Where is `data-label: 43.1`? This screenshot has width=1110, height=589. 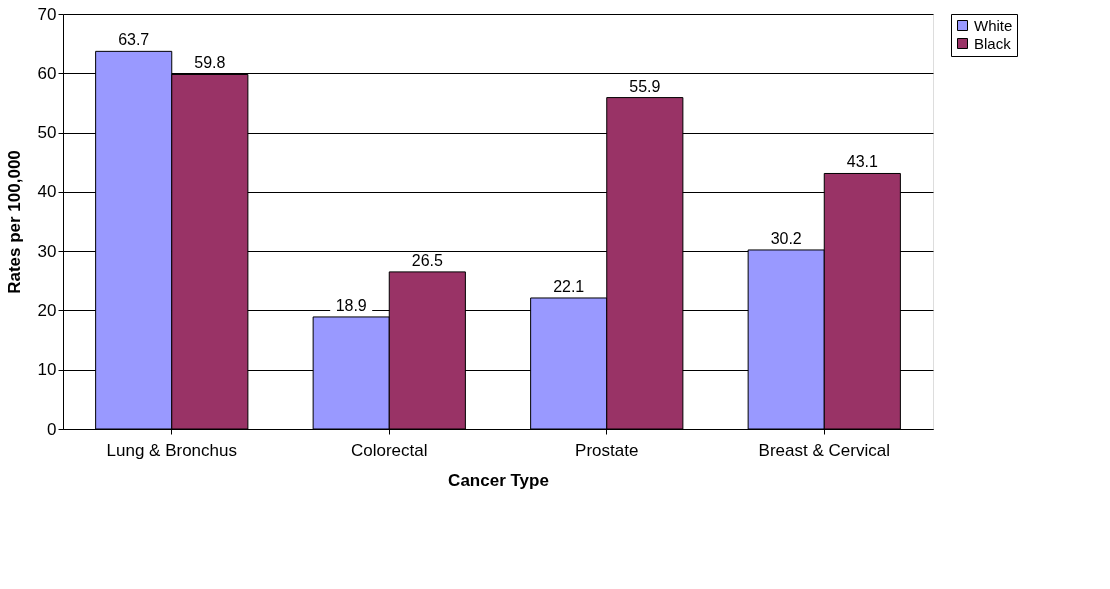
data-label: 43.1 is located at coordinates (862, 162).